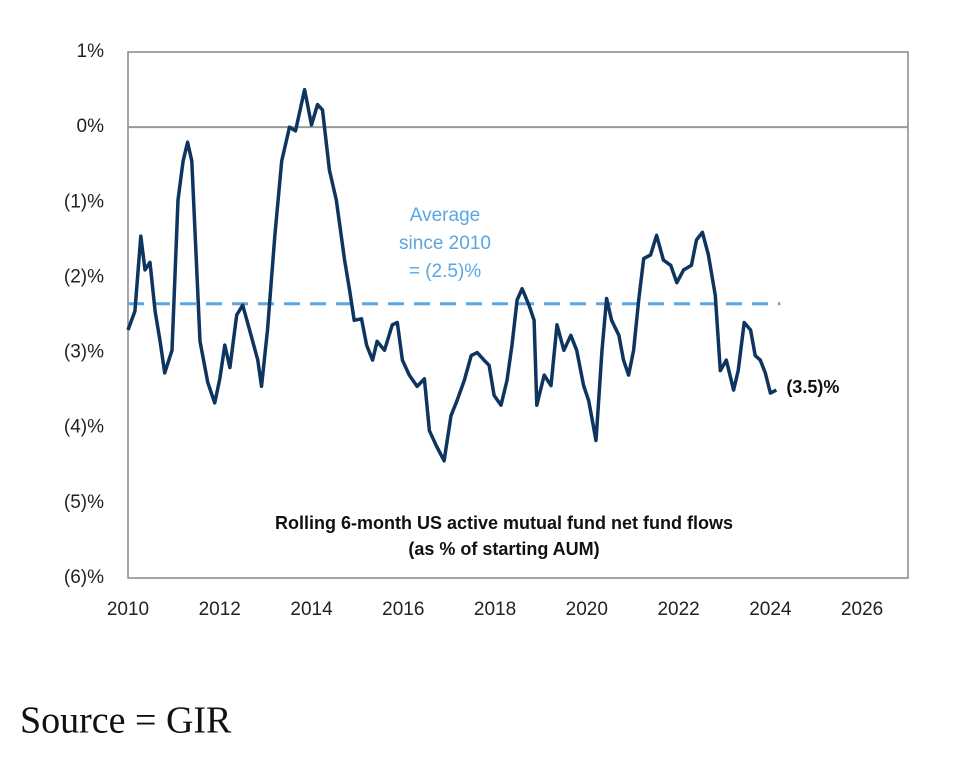 The image size is (961, 762). I want to click on x-tick-label: 2024, so click(770, 609).